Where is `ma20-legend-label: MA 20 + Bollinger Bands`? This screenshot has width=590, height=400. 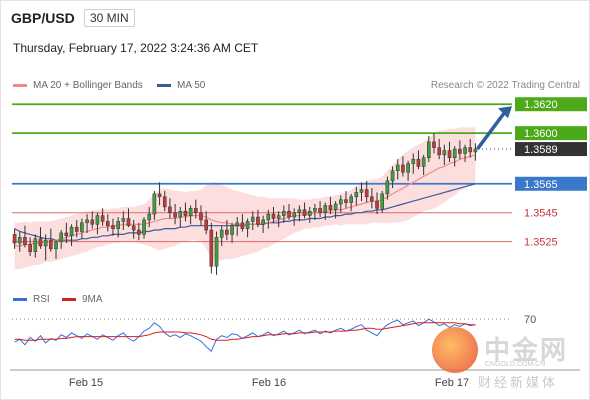
ma20-legend-label: MA 20 + Bollinger Bands is located at coordinates (88, 85).